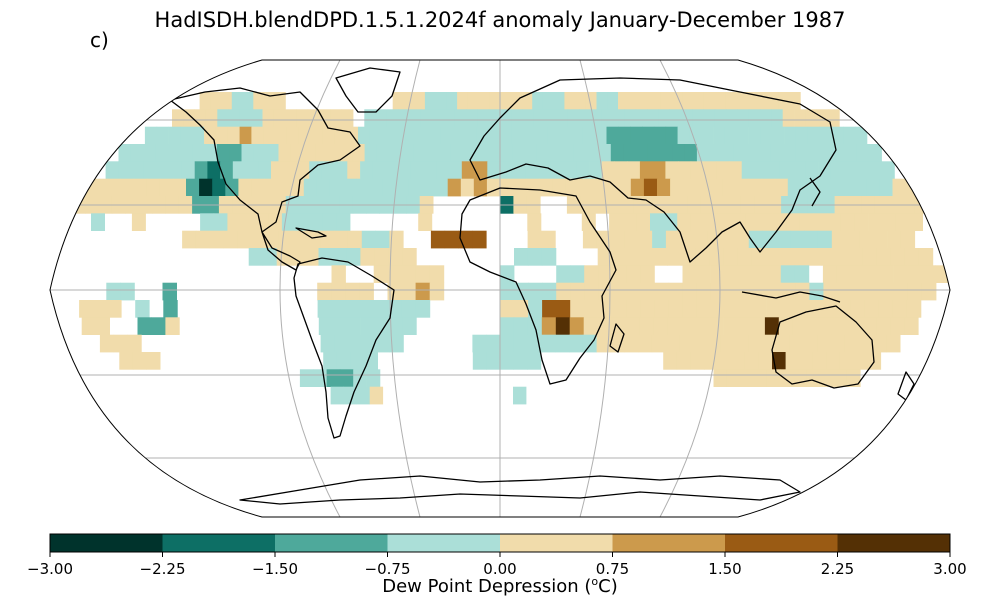 The image size is (1000, 600). What do you see at coordinates (331, 543) in the screenshot?
I see `colorbar-swatch` at bounding box center [331, 543].